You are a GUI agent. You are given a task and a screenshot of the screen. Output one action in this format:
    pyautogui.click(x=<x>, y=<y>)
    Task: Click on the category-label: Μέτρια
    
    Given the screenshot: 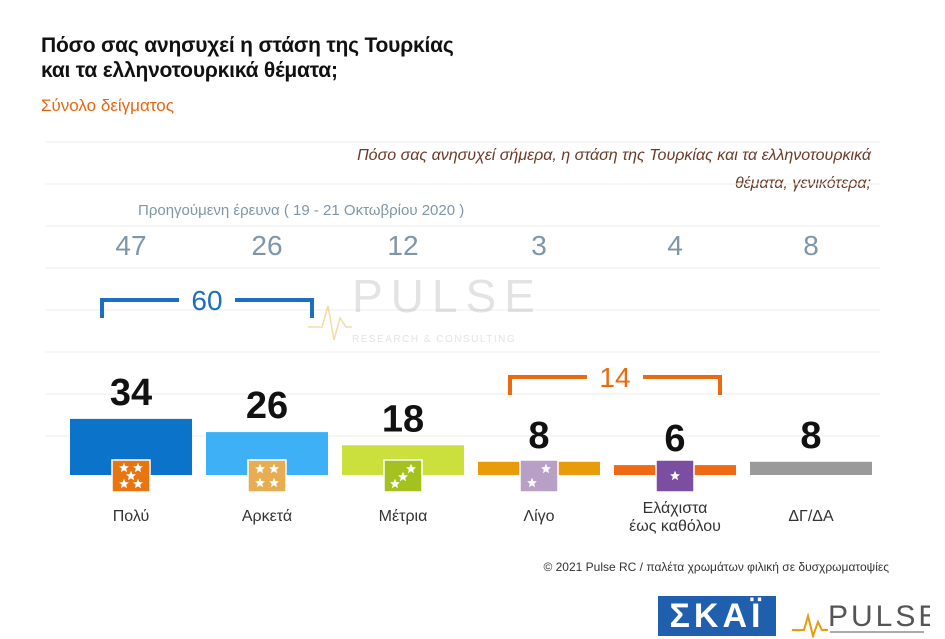 What is the action you would take?
    pyautogui.click(x=403, y=516)
    